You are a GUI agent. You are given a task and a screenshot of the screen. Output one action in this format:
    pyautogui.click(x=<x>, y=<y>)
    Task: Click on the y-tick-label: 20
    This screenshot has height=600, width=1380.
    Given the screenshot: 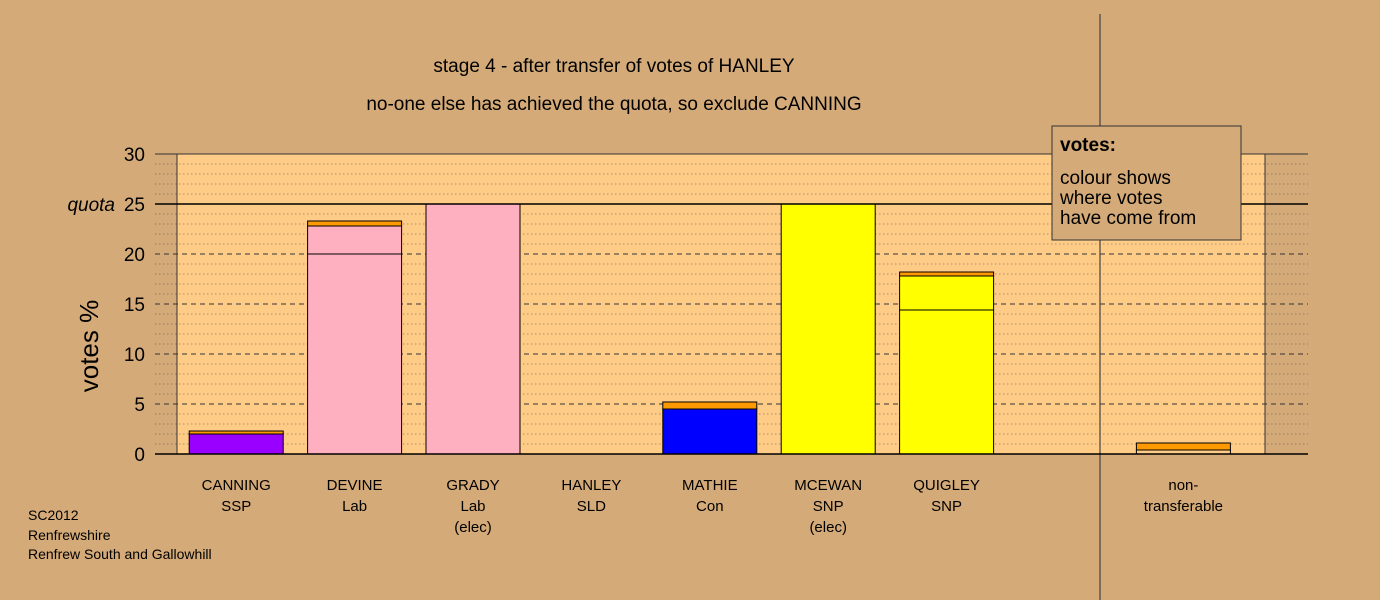 What is the action you would take?
    pyautogui.click(x=134, y=255)
    